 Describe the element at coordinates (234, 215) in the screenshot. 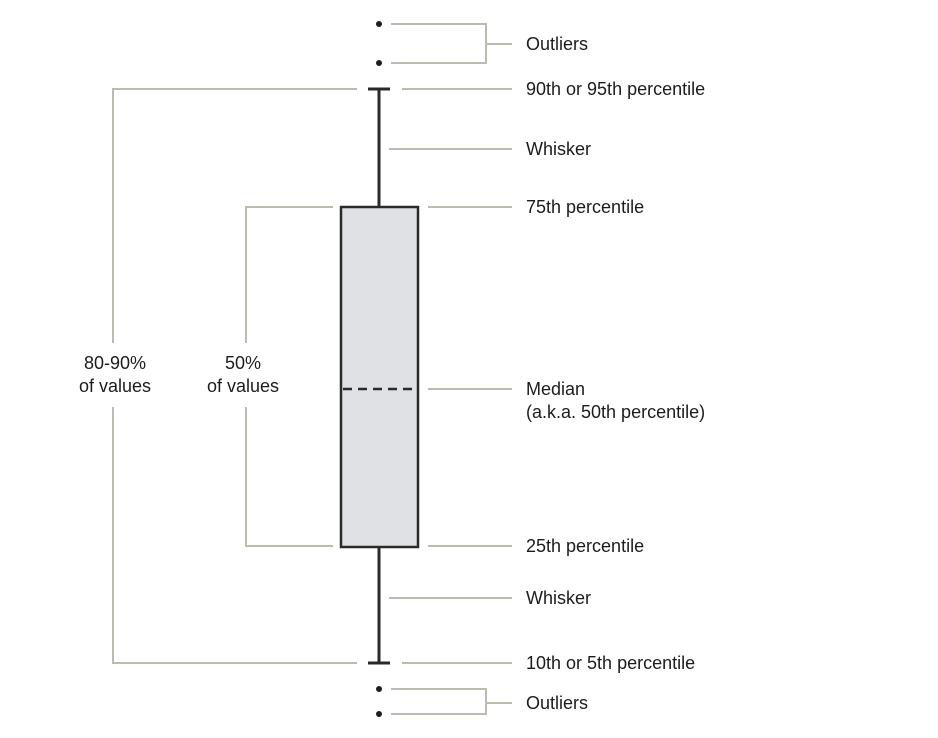

I see `range-outer-bracket-top` at that location.